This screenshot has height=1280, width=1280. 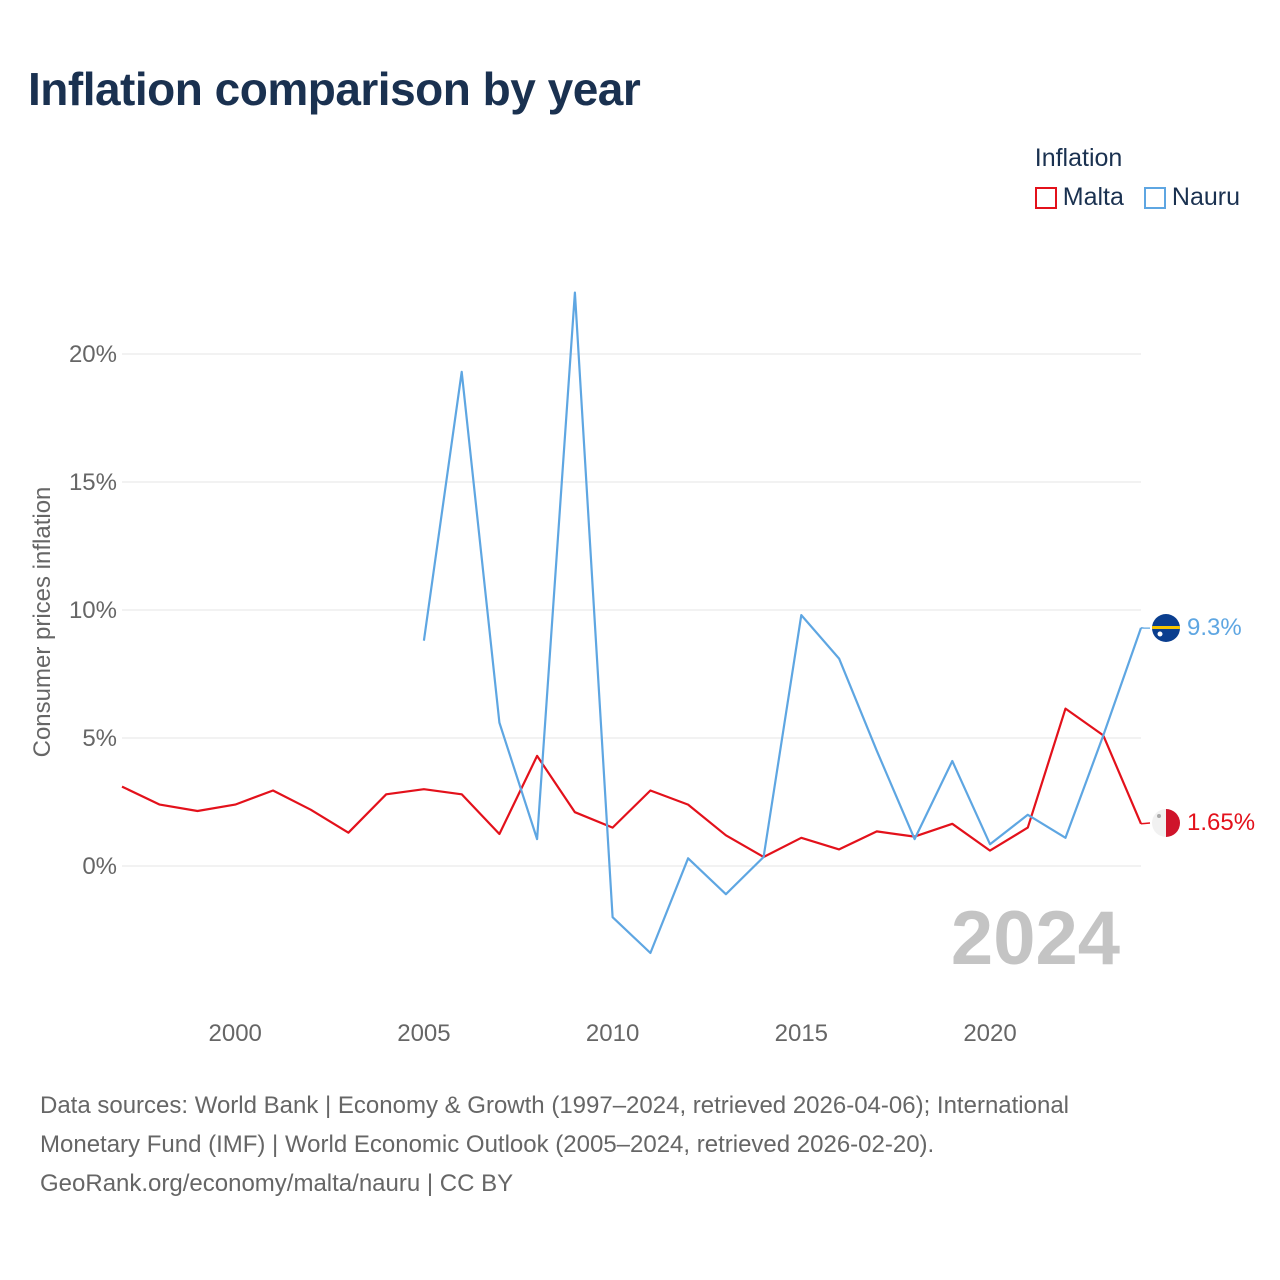 What do you see at coordinates (1145, 823) in the screenshot?
I see `end-connector-malta` at bounding box center [1145, 823].